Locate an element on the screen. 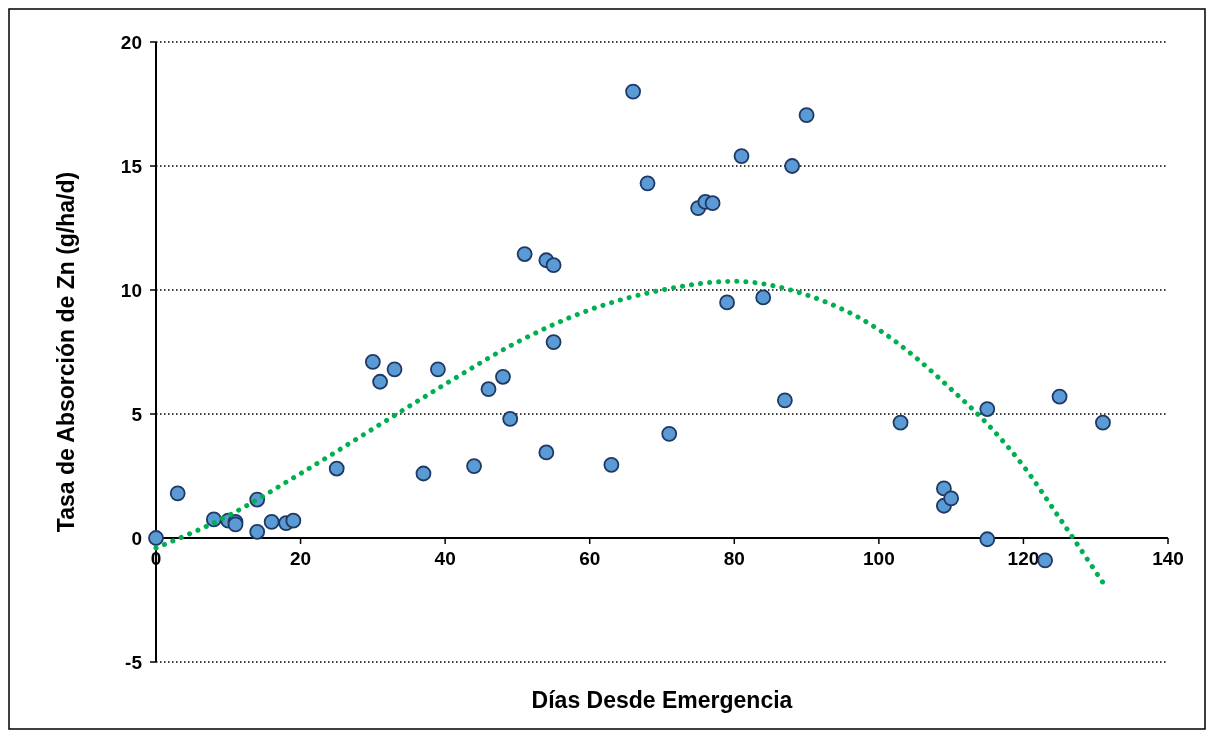 The width and height of the screenshot is (1214, 738). y-tick-label: 10 is located at coordinates (131, 290).